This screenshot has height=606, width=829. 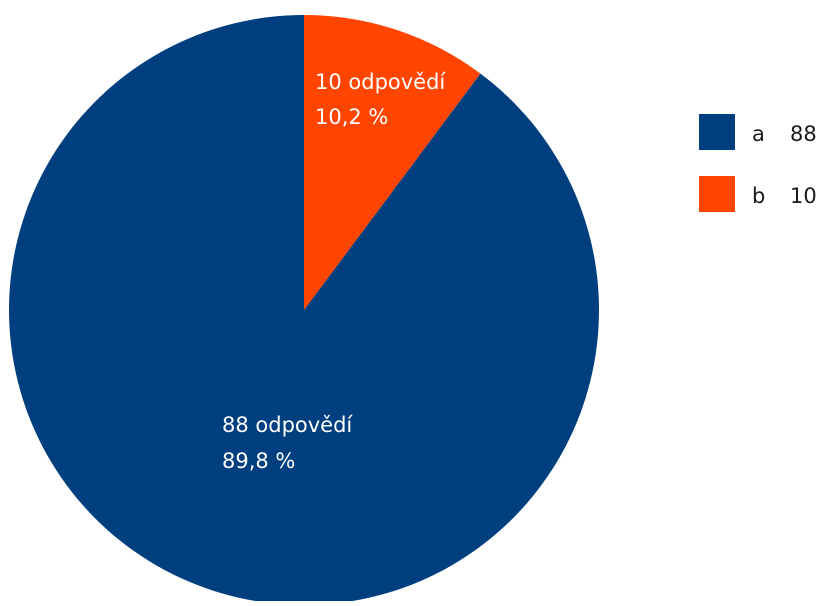 What do you see at coordinates (258, 461) in the screenshot?
I see `slice-label-a-percent: 89,8 %` at bounding box center [258, 461].